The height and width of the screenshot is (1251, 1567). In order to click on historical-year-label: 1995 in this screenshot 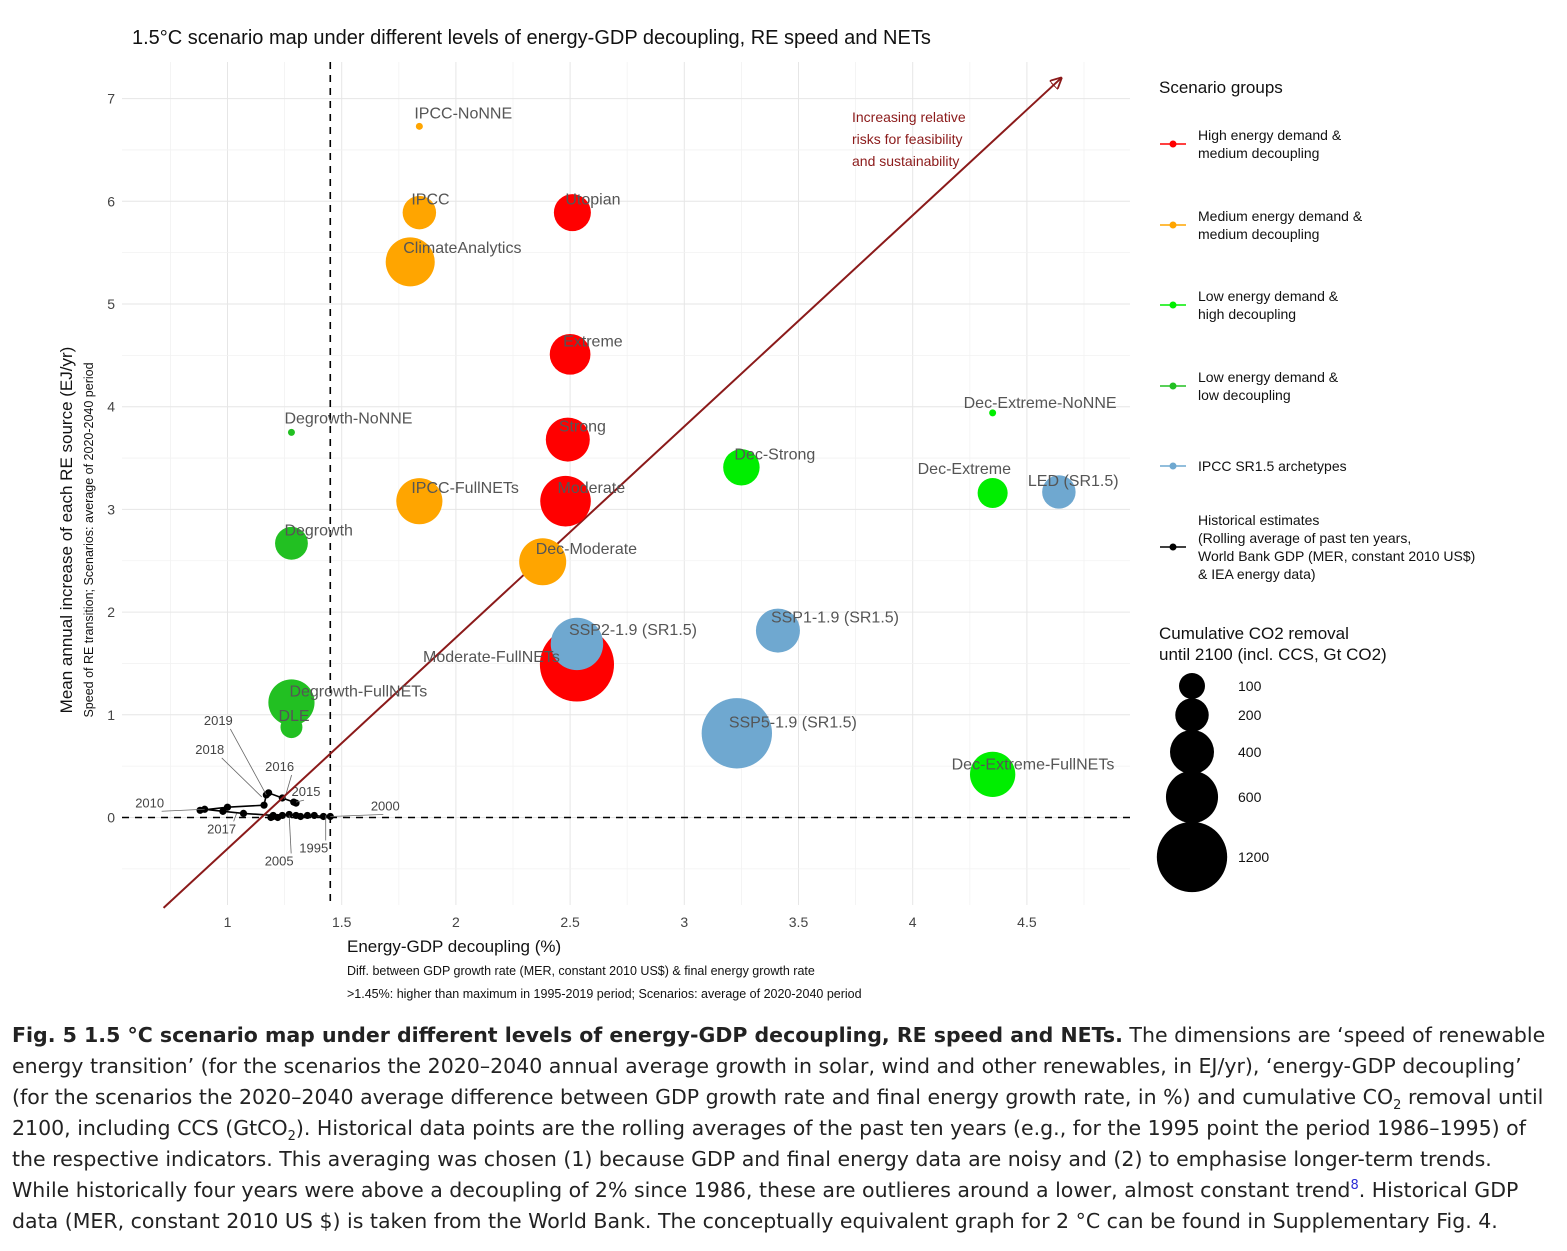, I will do `click(313, 847)`.